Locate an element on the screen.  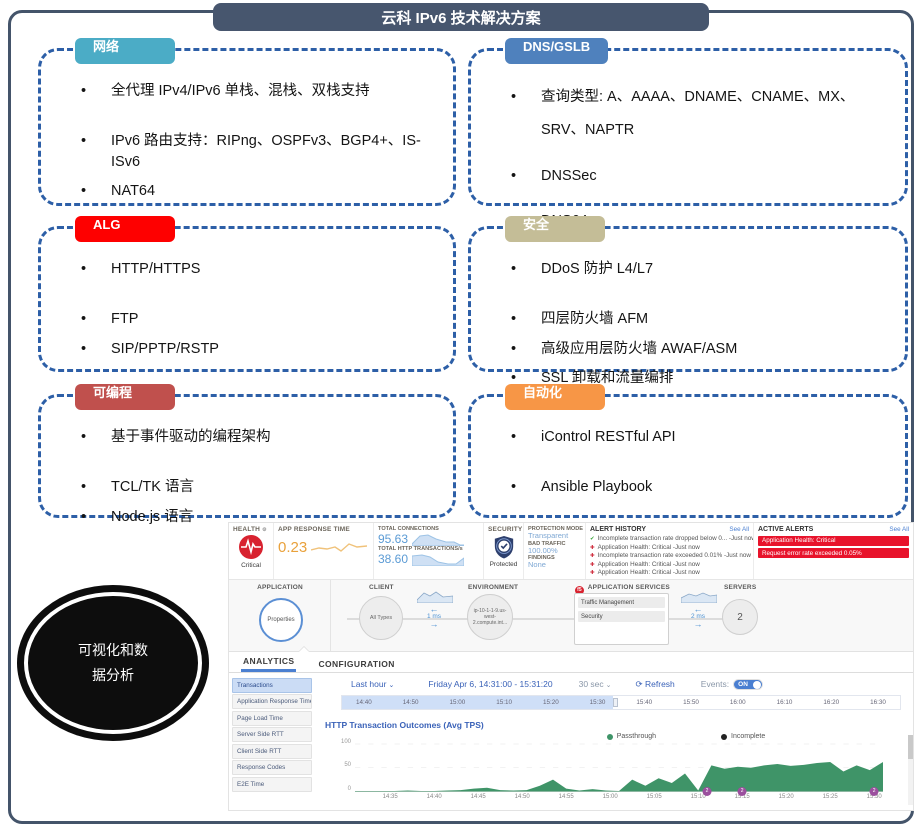
client-label: CLIENT is located at coordinates (381, 587).